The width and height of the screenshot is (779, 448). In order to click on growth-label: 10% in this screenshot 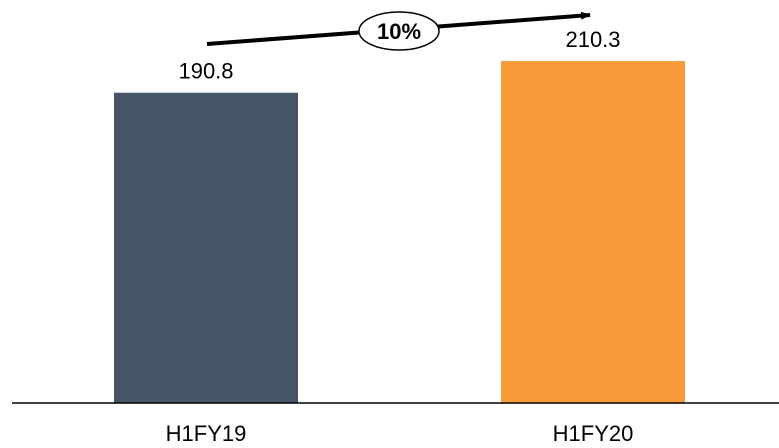, I will do `click(399, 31)`.